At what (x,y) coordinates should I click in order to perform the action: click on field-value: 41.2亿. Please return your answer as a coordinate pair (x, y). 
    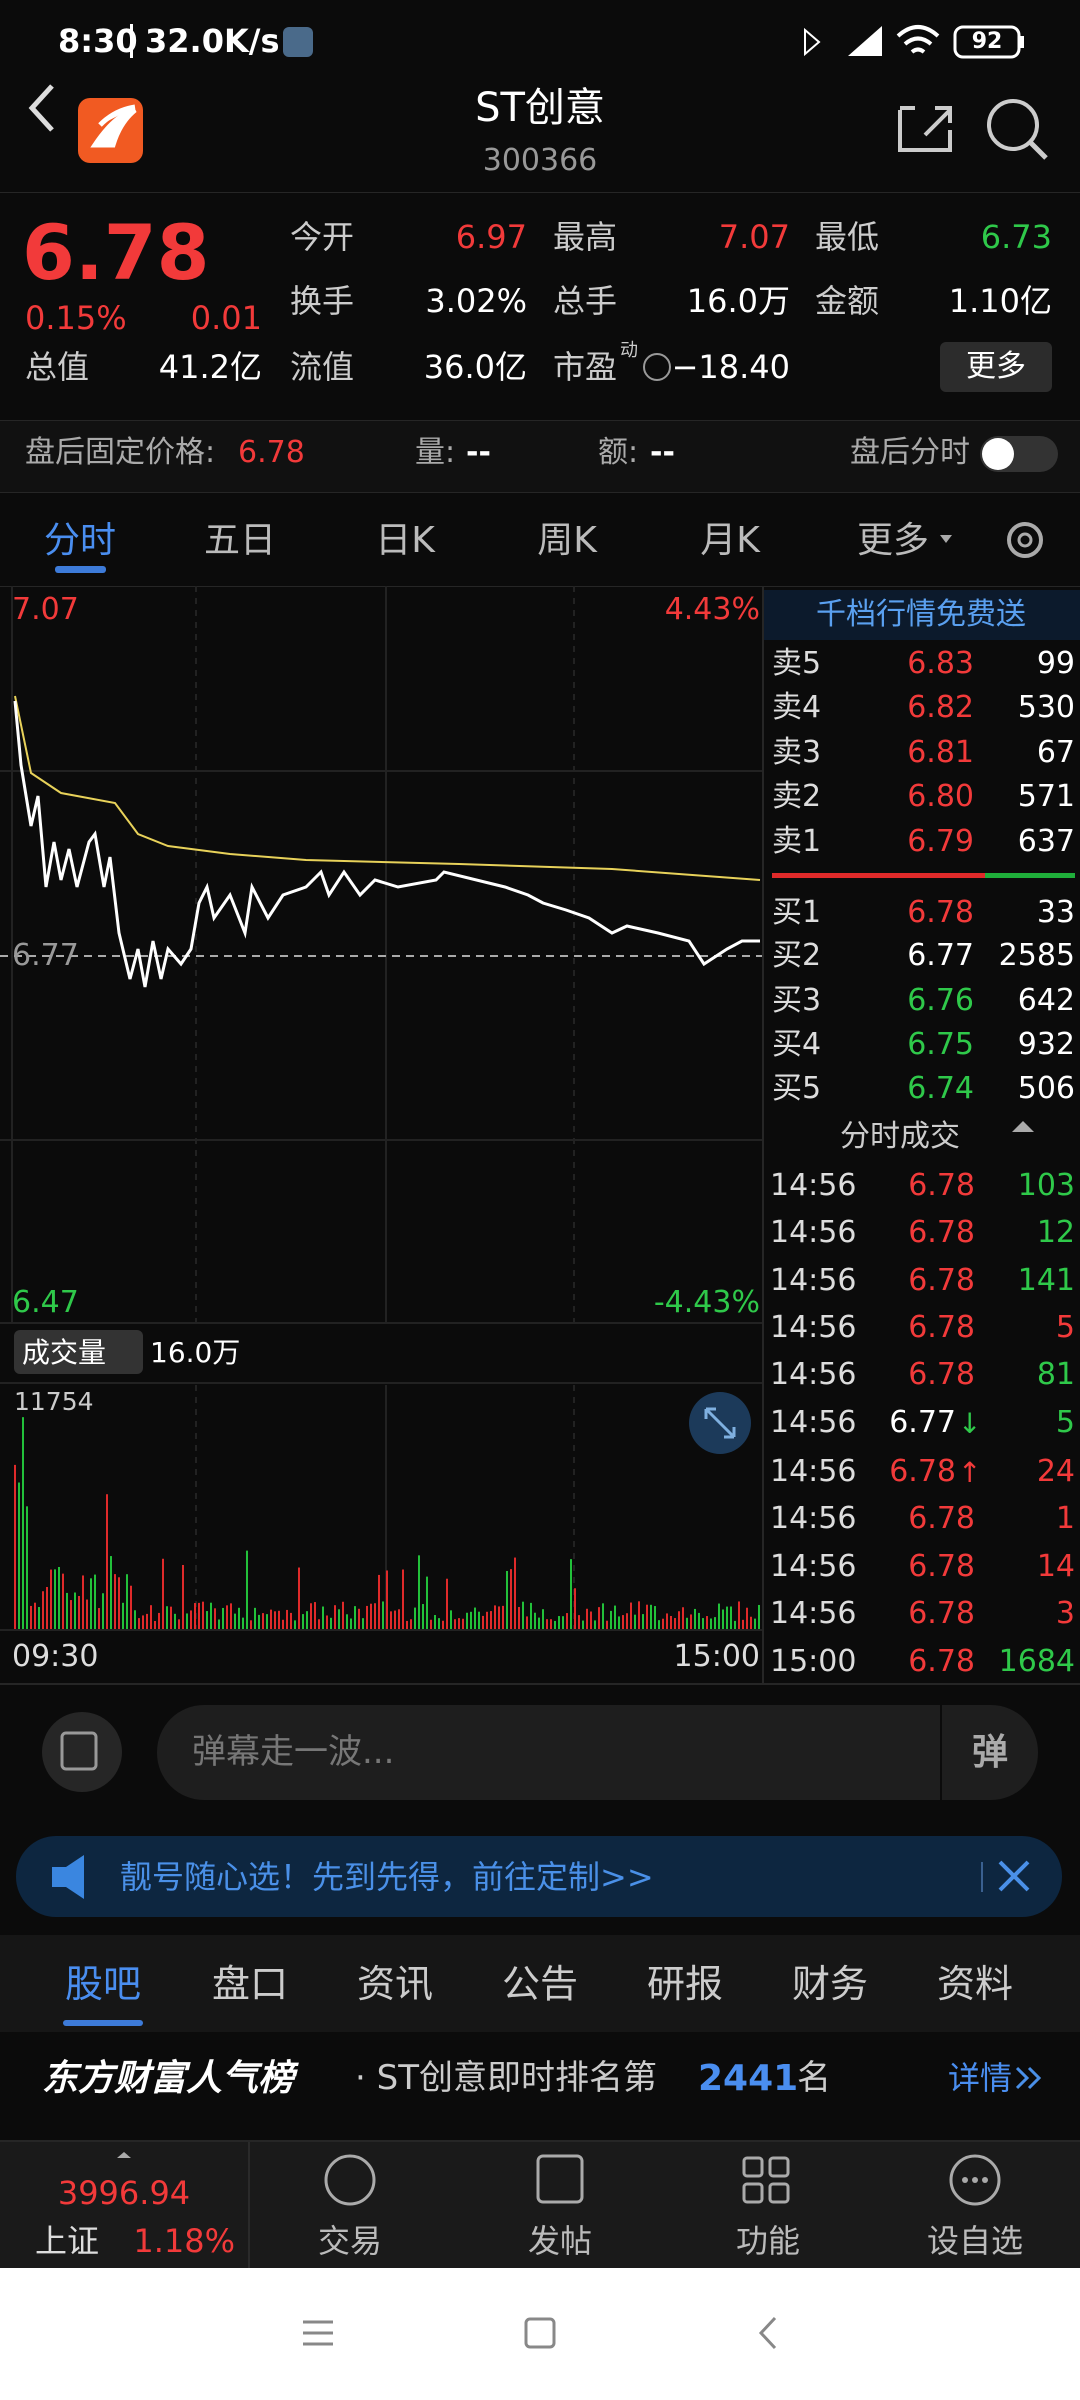
    Looking at the image, I should click on (210, 367).